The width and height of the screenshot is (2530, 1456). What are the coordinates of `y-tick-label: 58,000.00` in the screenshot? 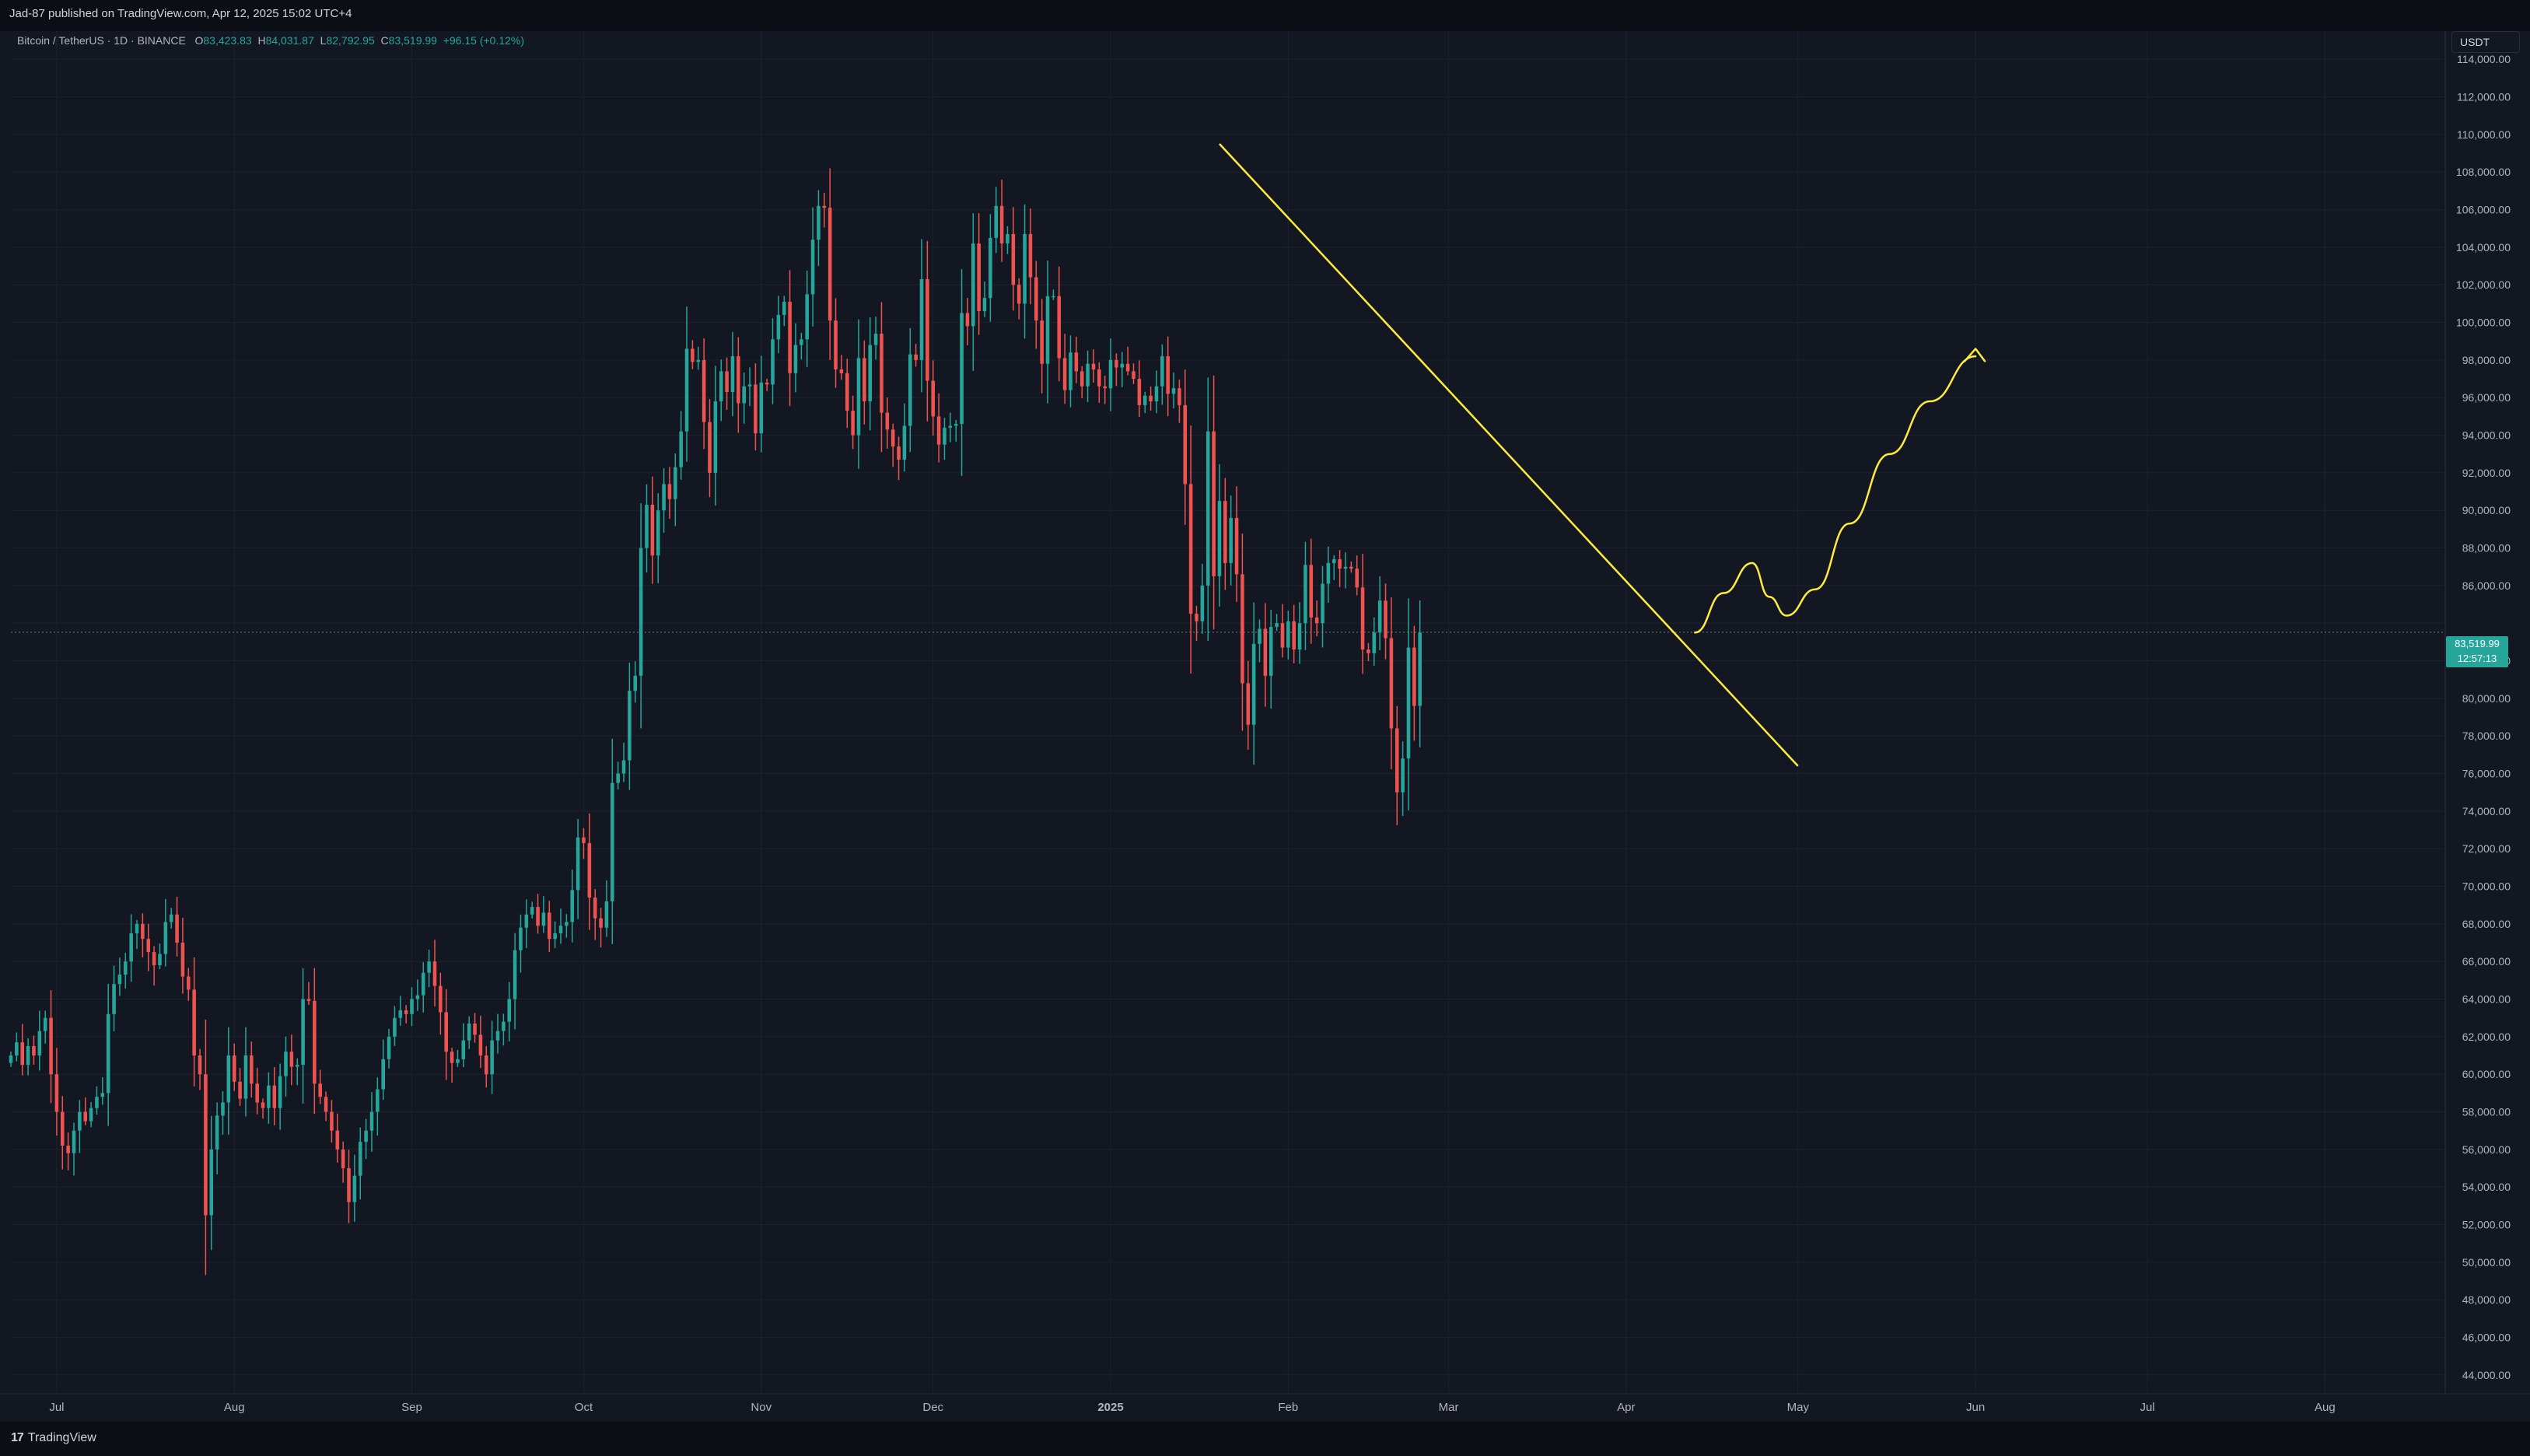 It's located at (2486, 1112).